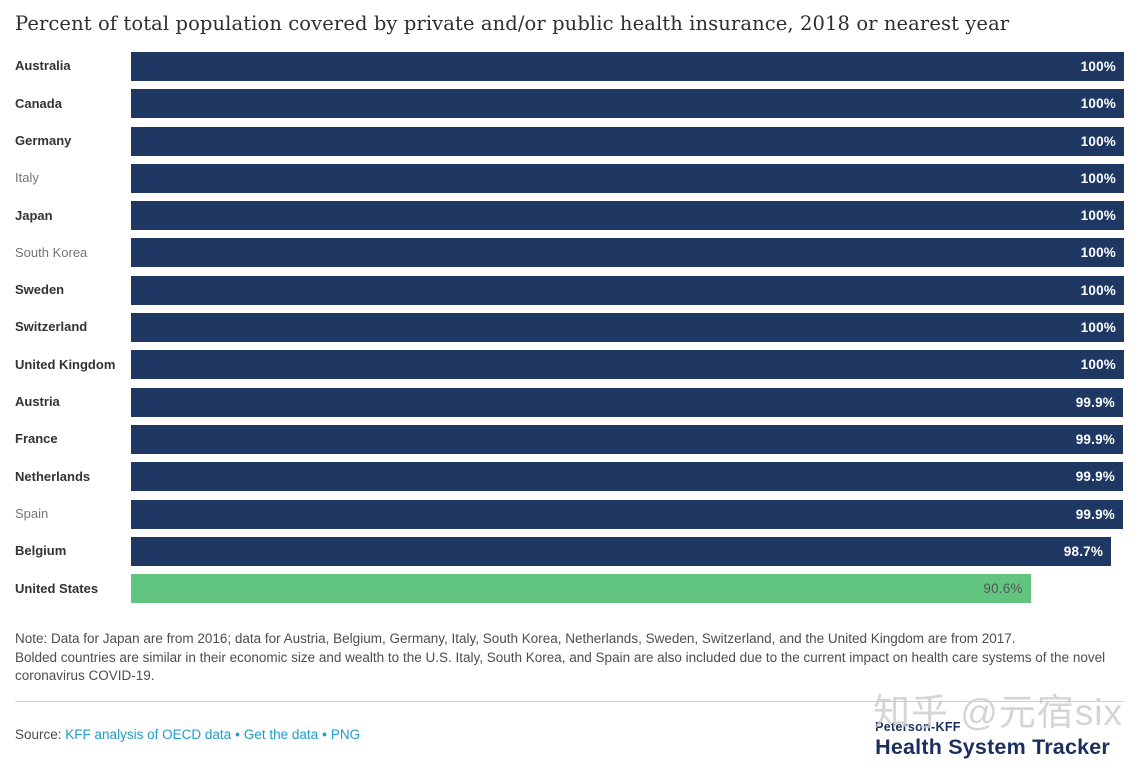 This screenshot has width=1145, height=782. I want to click on bar-track-netherlands: 99.9%, so click(627, 477).